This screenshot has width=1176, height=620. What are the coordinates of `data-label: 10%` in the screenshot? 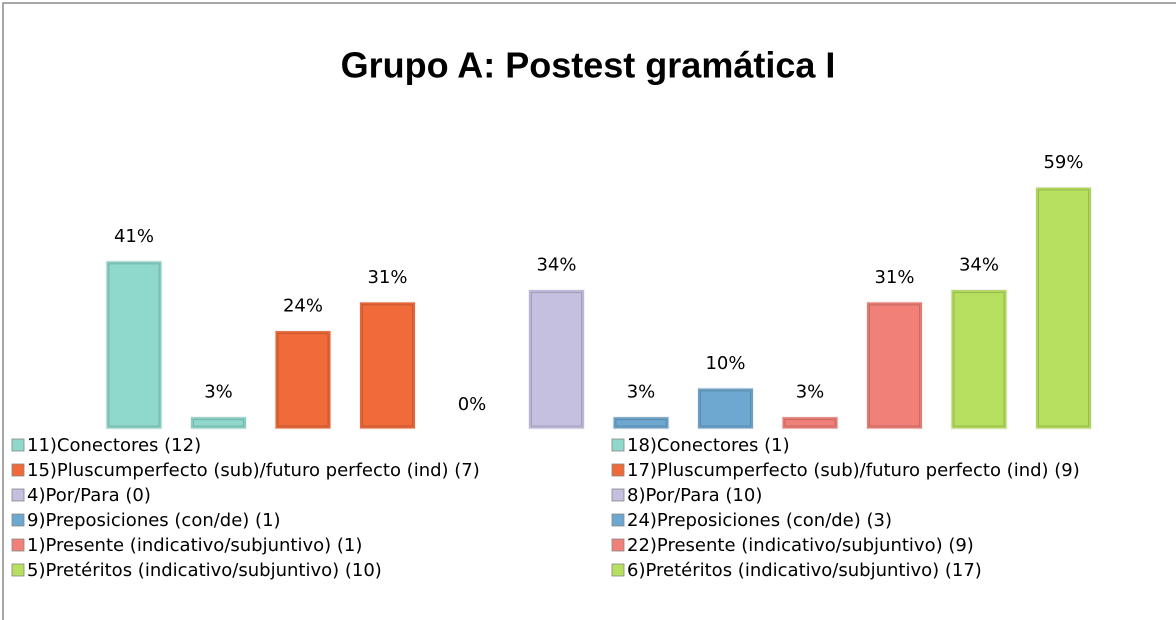 It's located at (725, 363).